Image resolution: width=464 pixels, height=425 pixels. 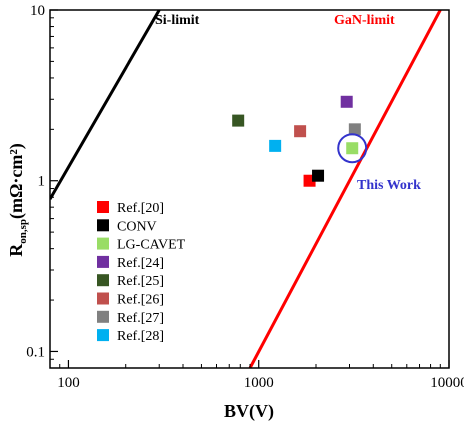 I want to click on legend-label: Ref.[28], so click(x=140, y=336).